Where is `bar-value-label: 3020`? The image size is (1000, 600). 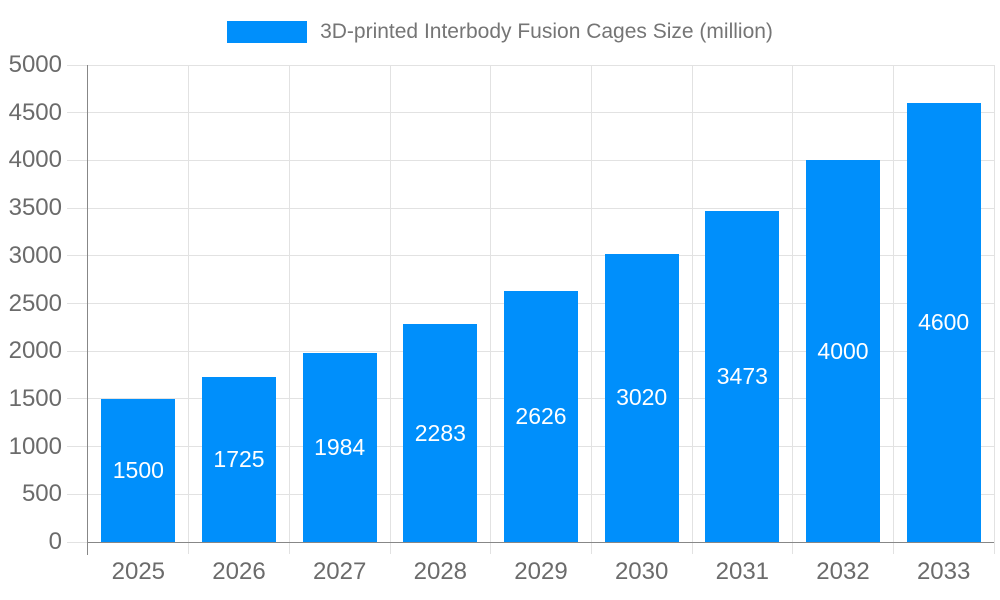 bar-value-label: 3020 is located at coordinates (642, 397).